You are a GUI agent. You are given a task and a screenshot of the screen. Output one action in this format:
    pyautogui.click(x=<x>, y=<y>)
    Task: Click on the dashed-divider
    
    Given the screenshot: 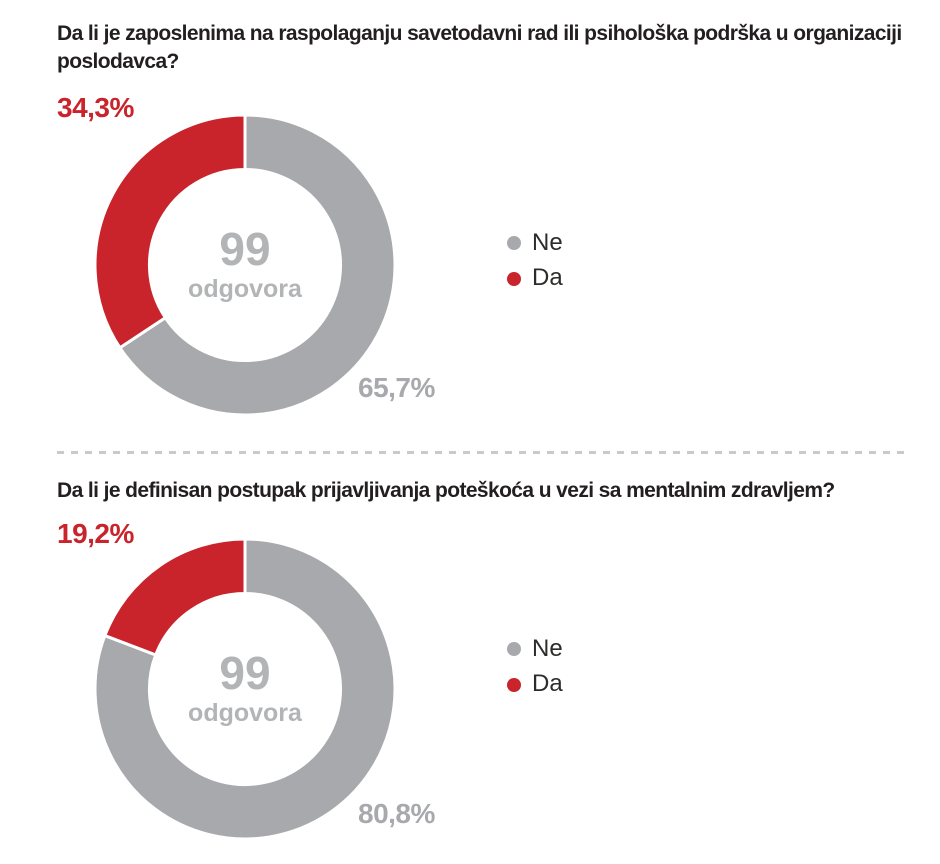 What is the action you would take?
    pyautogui.click(x=482, y=452)
    